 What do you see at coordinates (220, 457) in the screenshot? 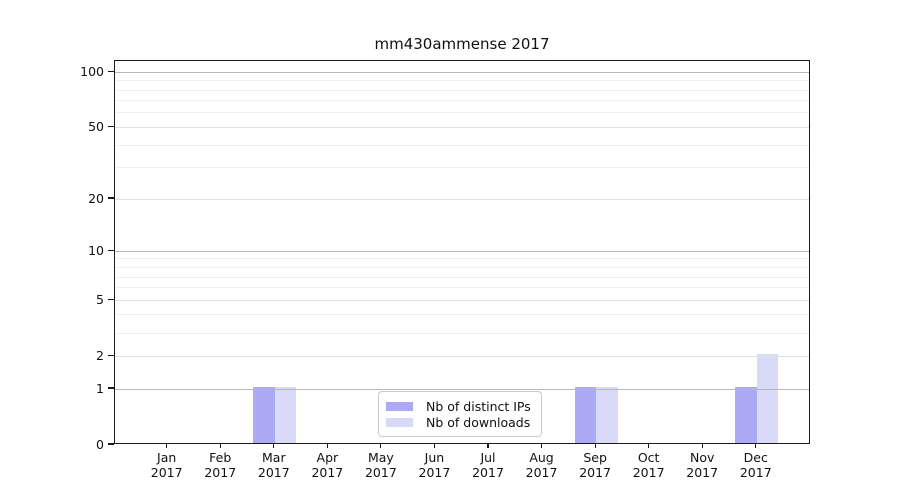
I see `x-tick-label-month: Feb` at bounding box center [220, 457].